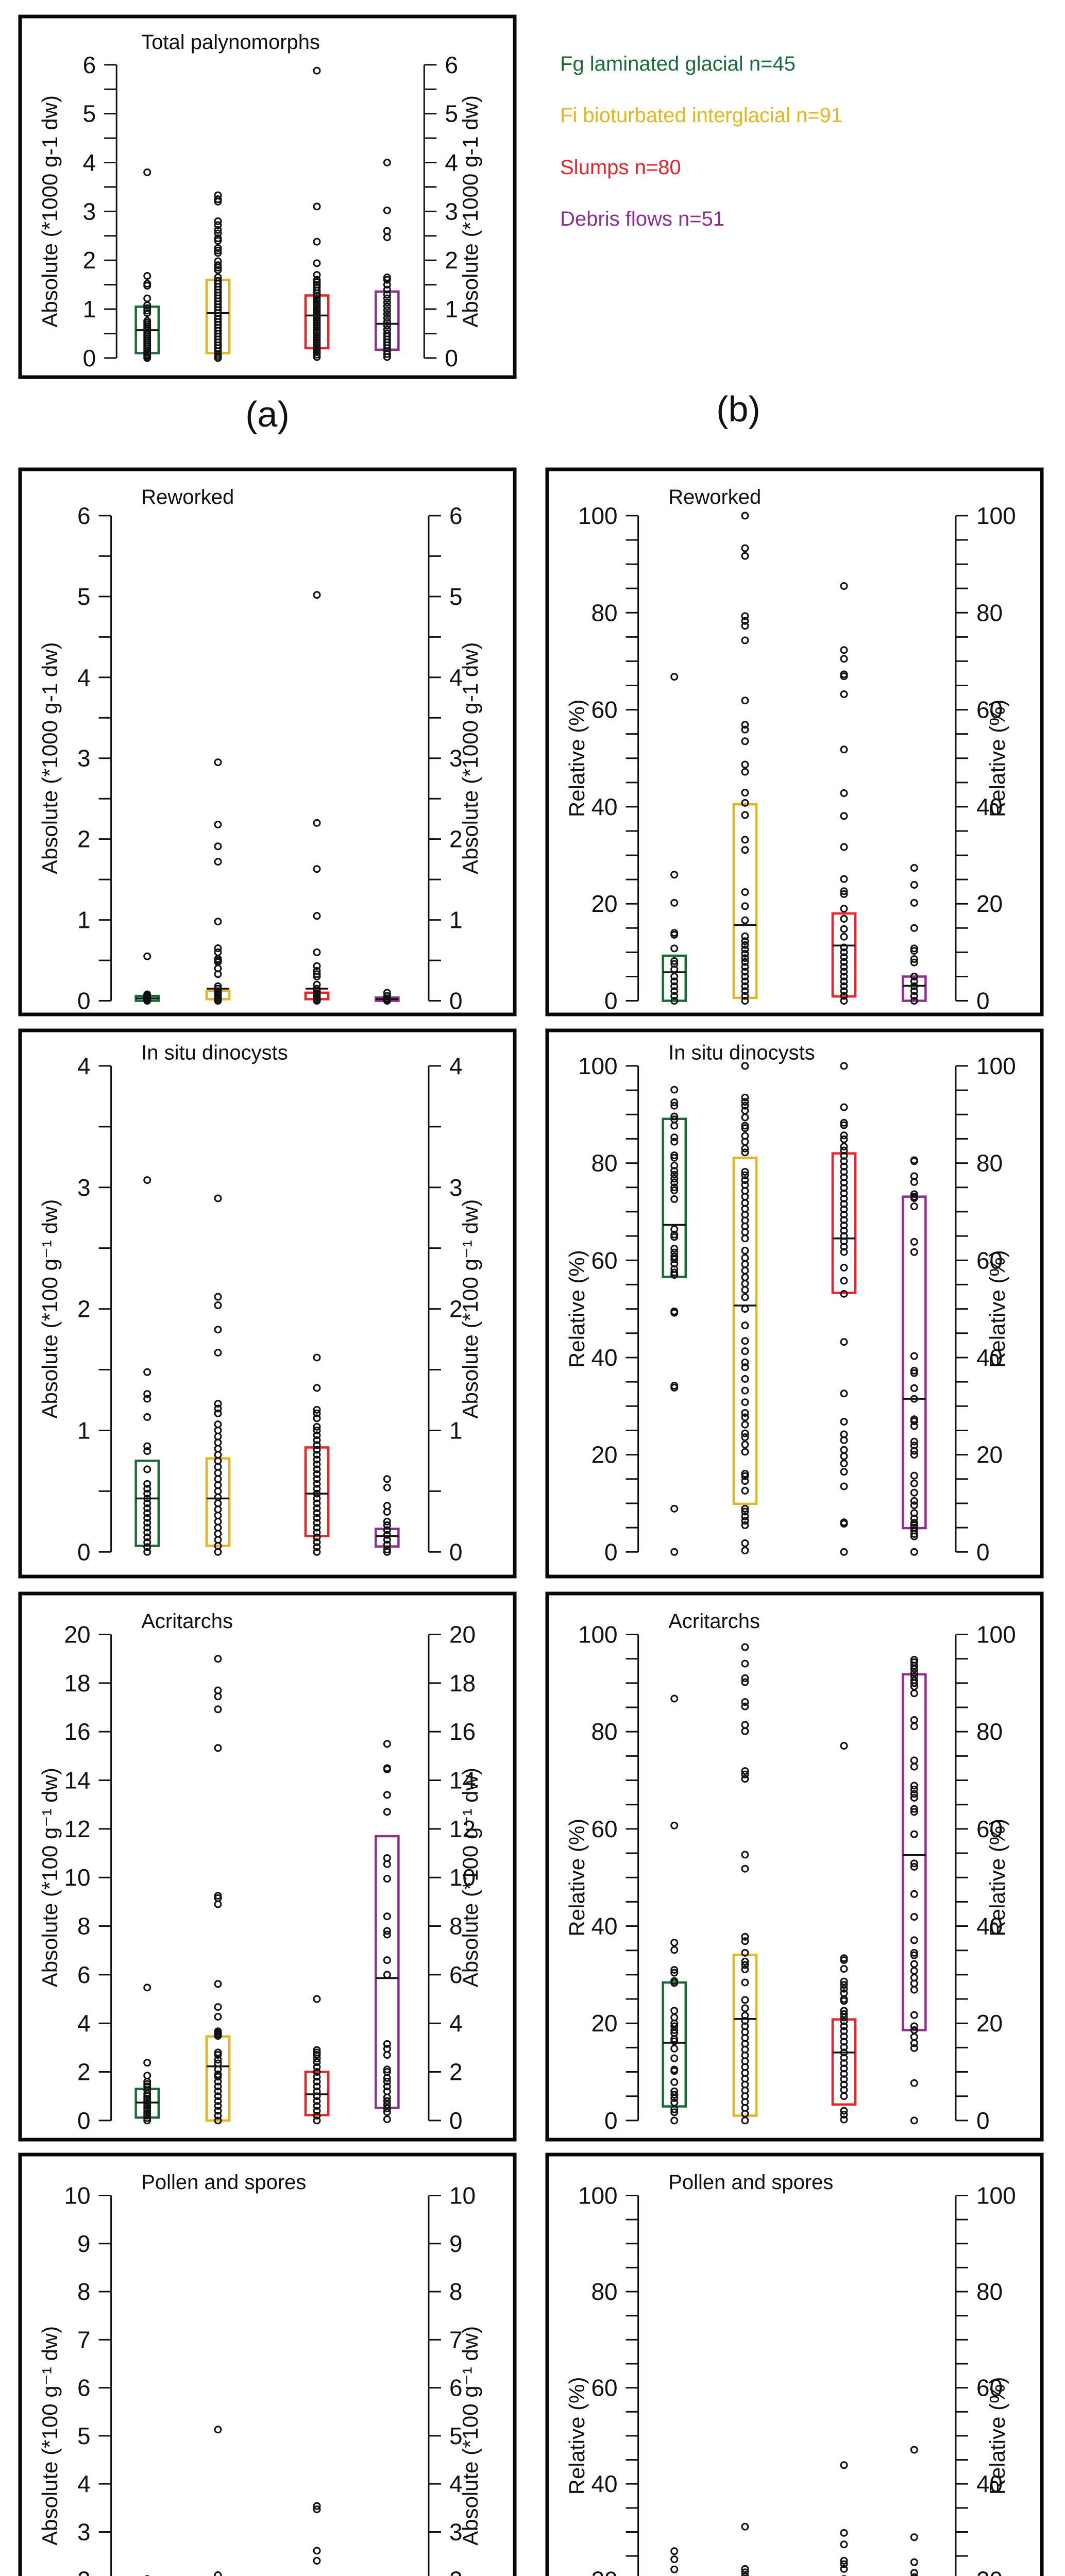  I want to click on y-tick-label-left: 20, so click(604, 2571).